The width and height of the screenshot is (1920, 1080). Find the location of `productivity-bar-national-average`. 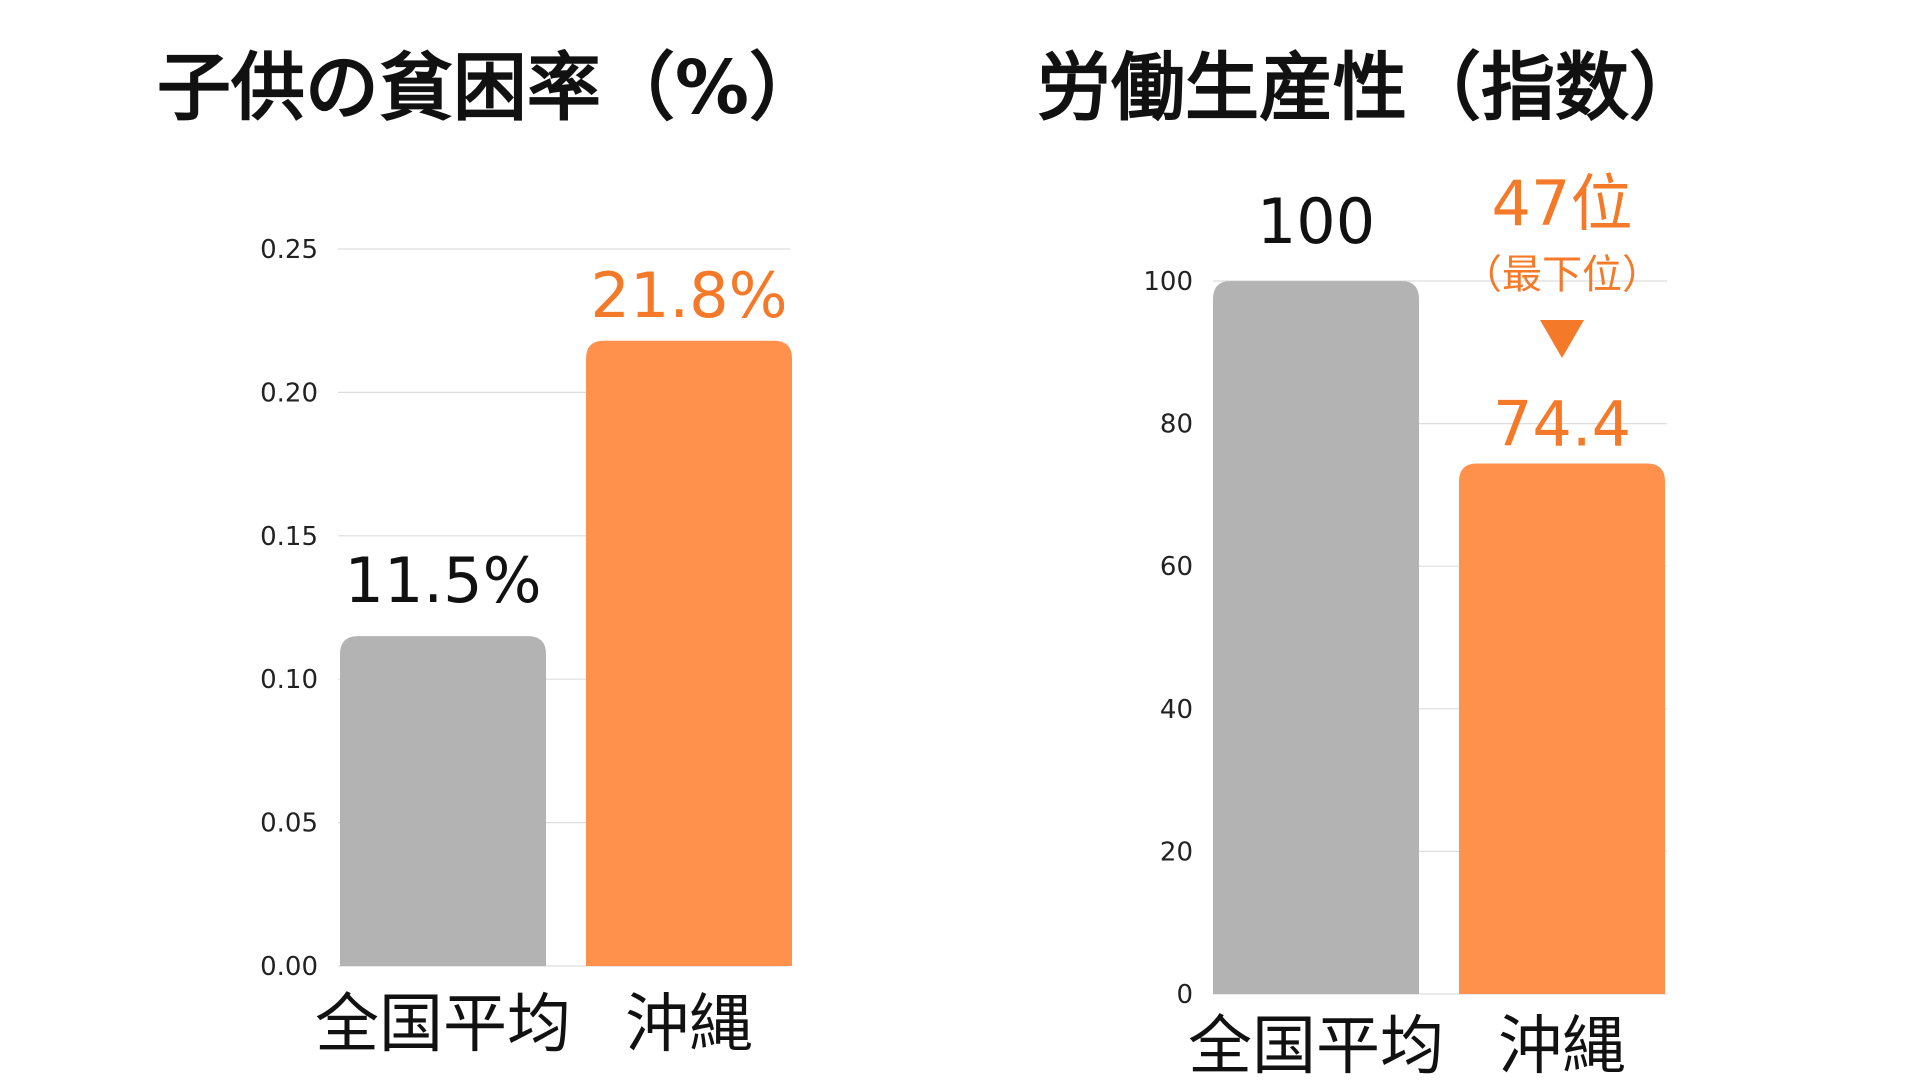

productivity-bar-national-average is located at coordinates (1316, 637).